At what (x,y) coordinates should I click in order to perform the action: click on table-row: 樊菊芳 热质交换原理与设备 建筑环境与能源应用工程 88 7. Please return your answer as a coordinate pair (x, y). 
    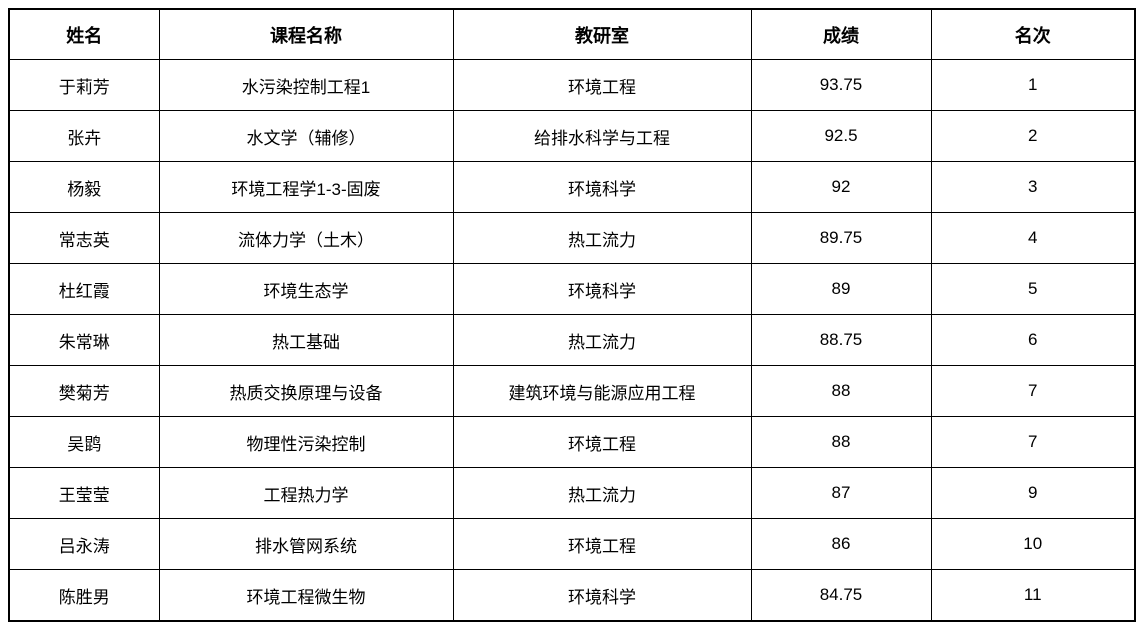
    Looking at the image, I should click on (572, 391).